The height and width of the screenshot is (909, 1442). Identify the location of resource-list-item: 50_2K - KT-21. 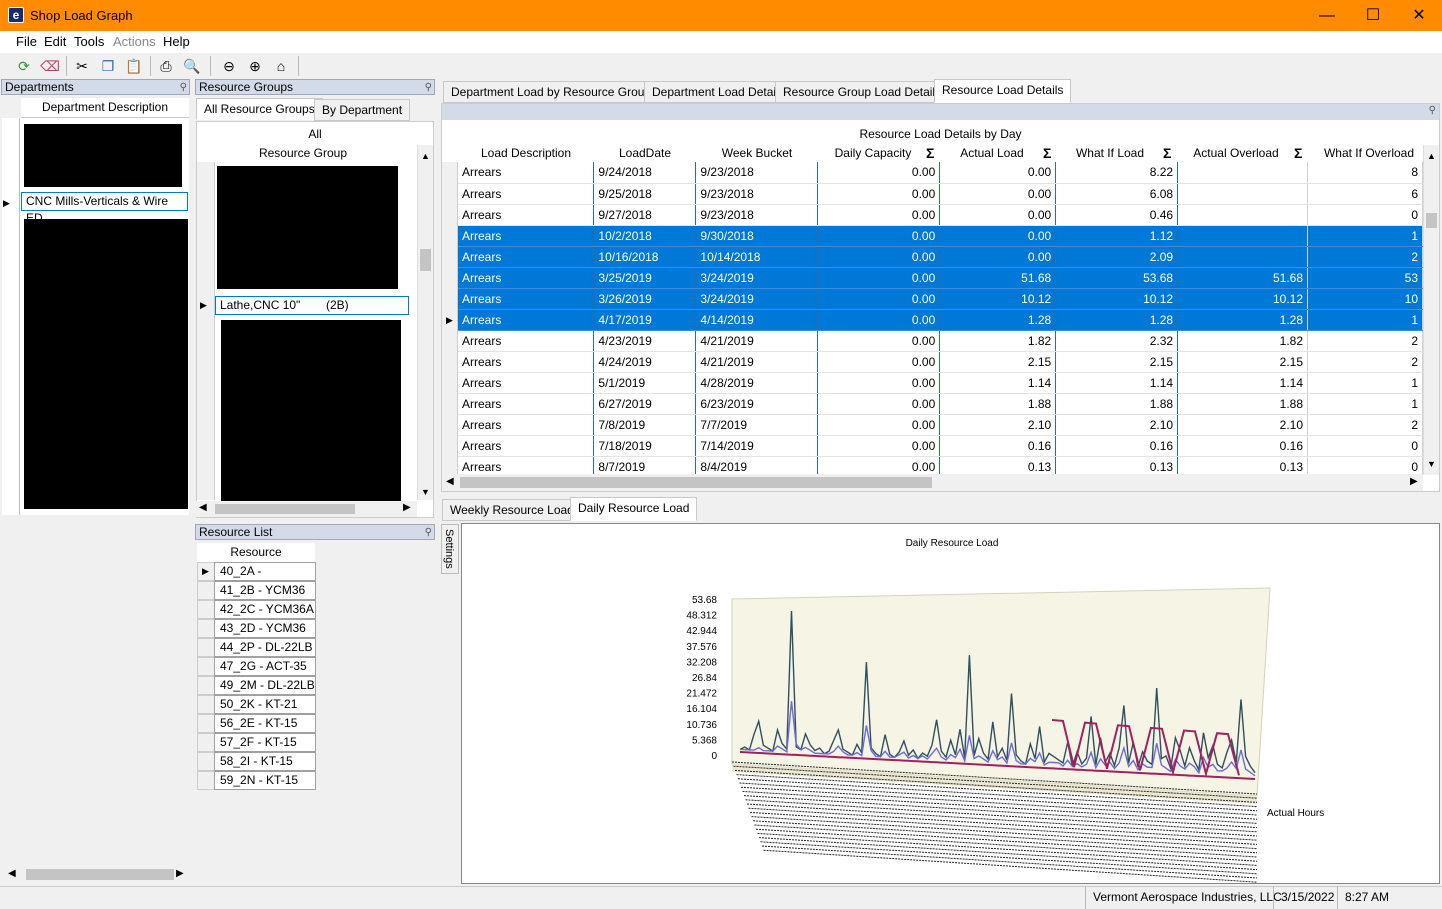
(265, 704).